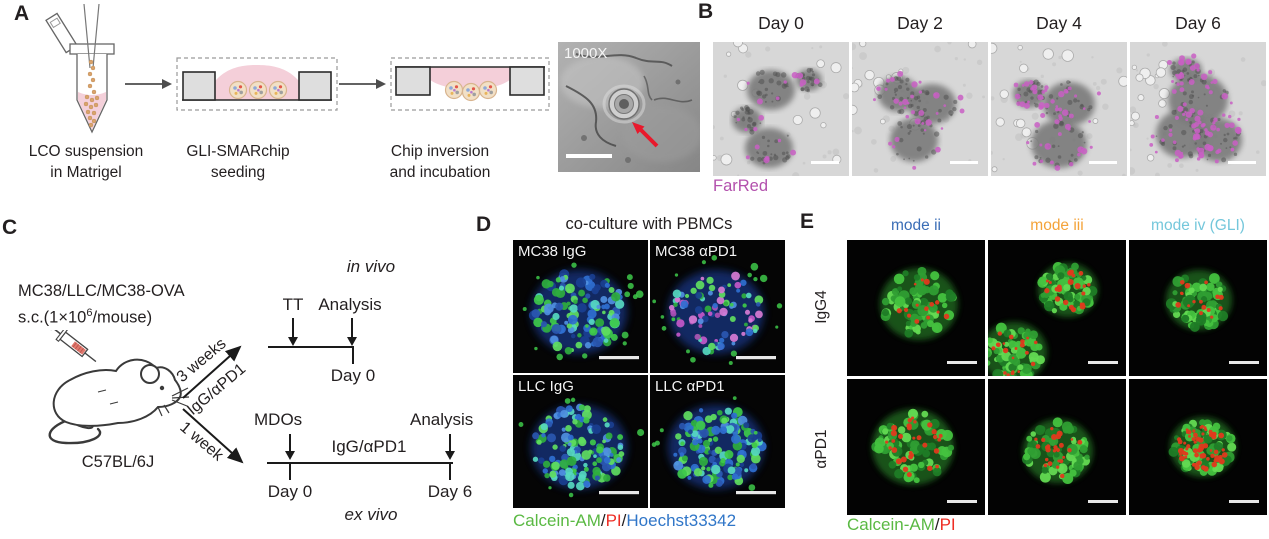 This screenshot has width=1269, height=539. I want to click on analysis-arrow-shaft-exvivo, so click(450, 443).